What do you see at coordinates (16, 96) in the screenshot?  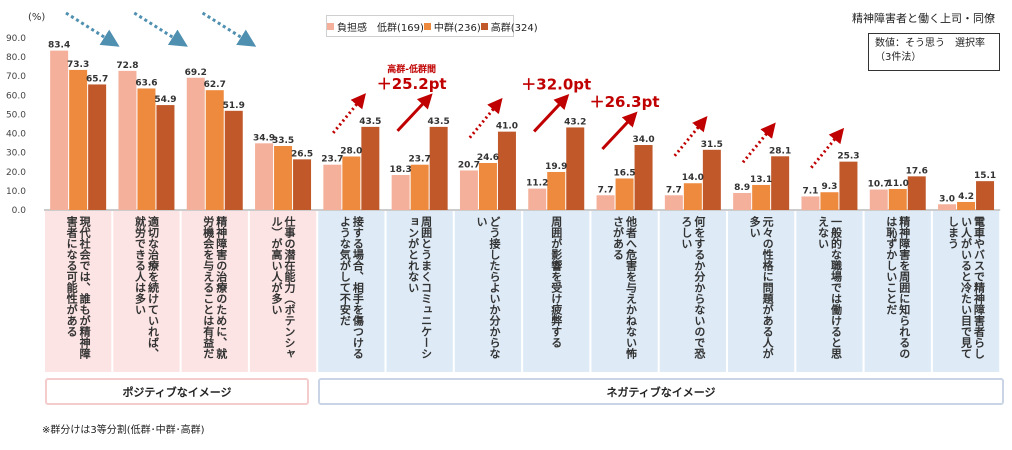 I see `y-tick-label: 60.0` at bounding box center [16, 96].